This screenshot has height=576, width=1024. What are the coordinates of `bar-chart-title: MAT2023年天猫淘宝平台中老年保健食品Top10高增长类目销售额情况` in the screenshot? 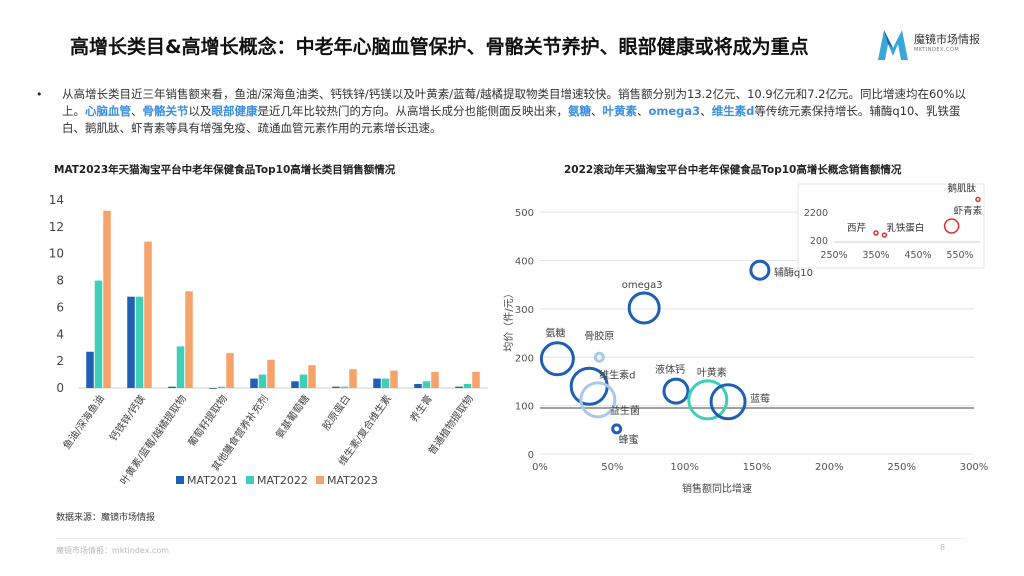 It's located at (225, 170).